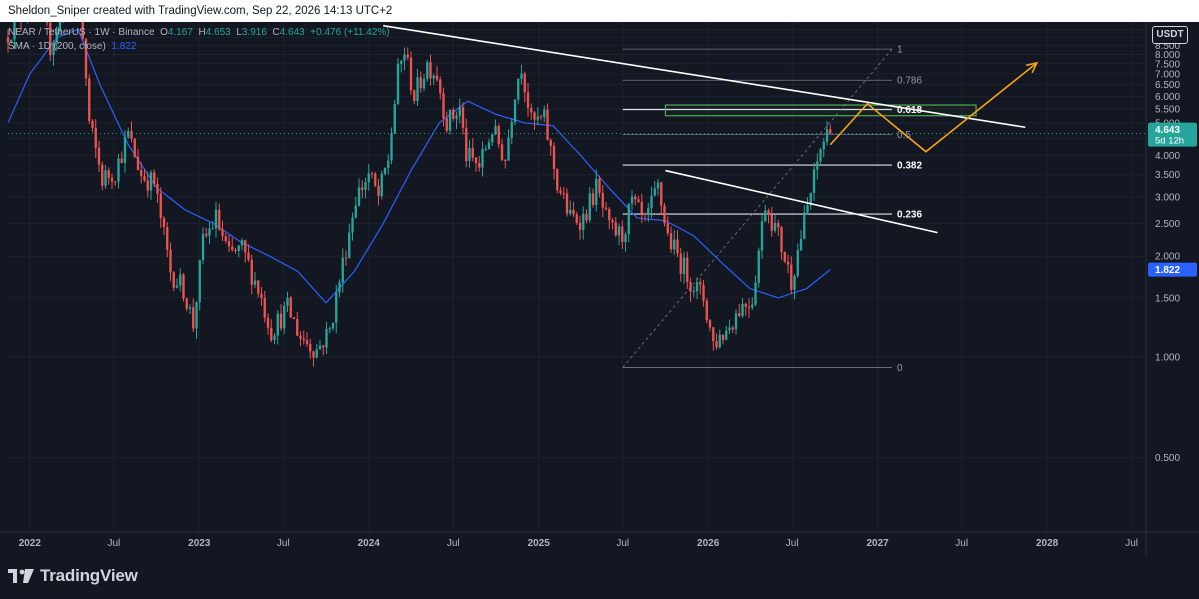 Image resolution: width=1199 pixels, height=599 pixels. I want to click on sma-row: SMA · 1D (200, close) 1.822, so click(199, 47).